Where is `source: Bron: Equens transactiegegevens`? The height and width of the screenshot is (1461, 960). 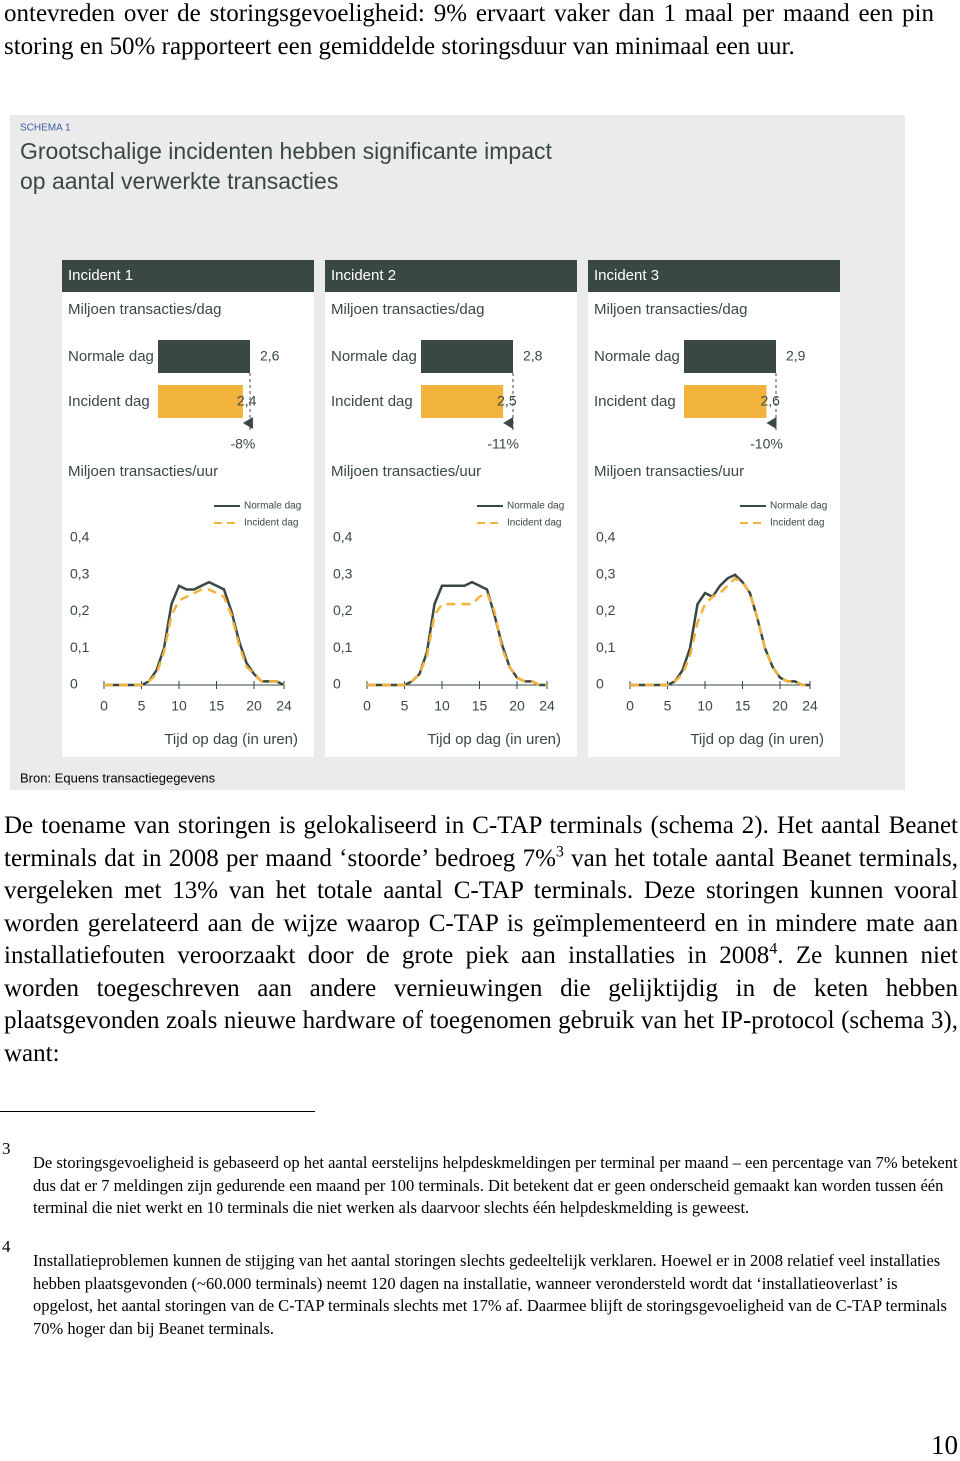 source: Bron: Equens transactiegegevens is located at coordinates (118, 777).